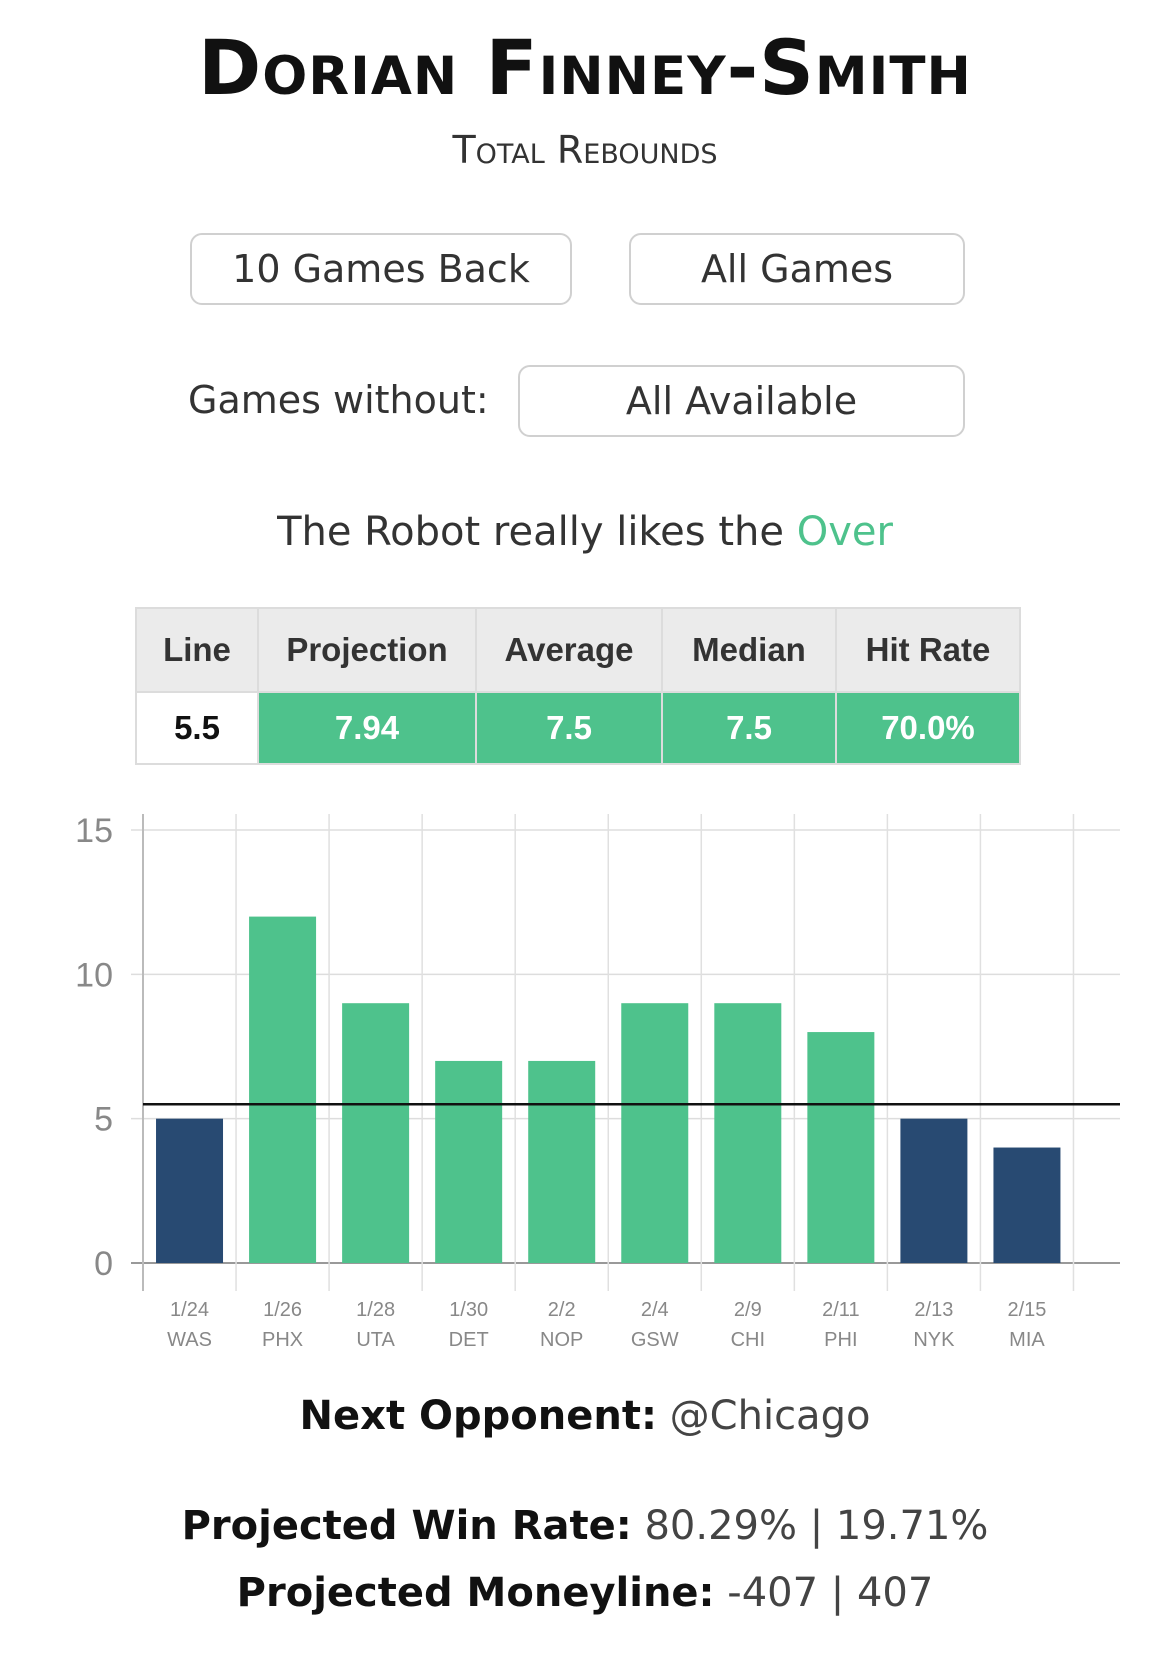  Describe the element at coordinates (748, 1310) in the screenshot. I see `x-tick-date: 2/9` at that location.